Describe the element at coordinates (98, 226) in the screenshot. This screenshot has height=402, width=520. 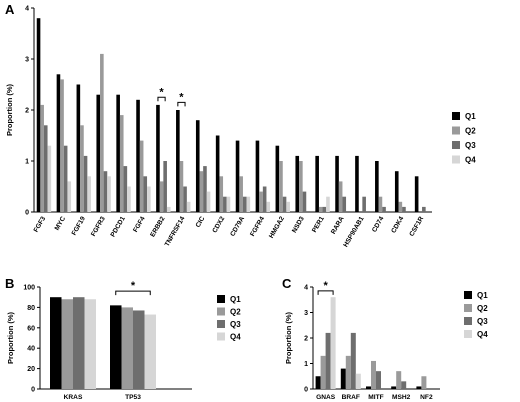
I see `x-tick-label: FGFR3` at that location.